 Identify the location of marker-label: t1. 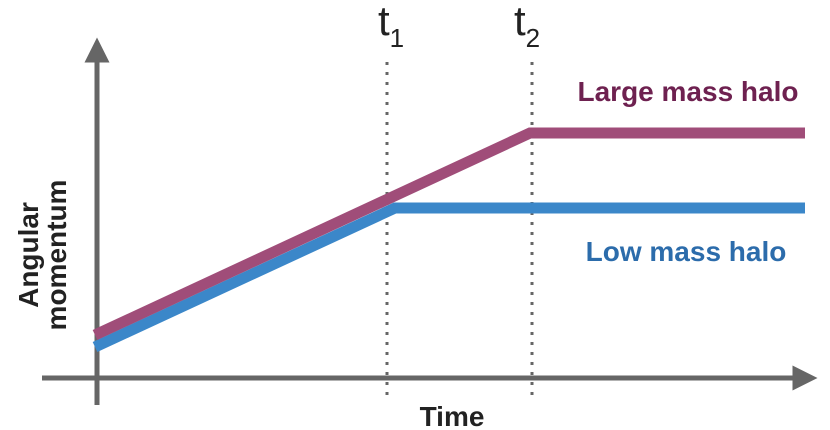
(391, 26).